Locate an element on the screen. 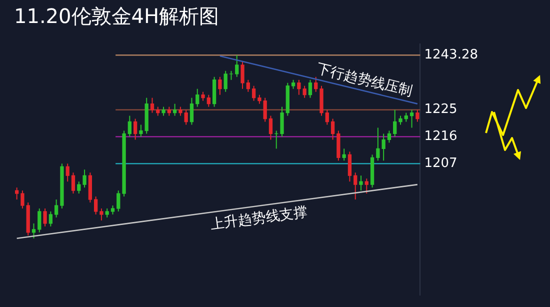 The height and width of the screenshot is (307, 550). chart-title: 11.20伦敦金4H解析图 is located at coordinates (117, 16).